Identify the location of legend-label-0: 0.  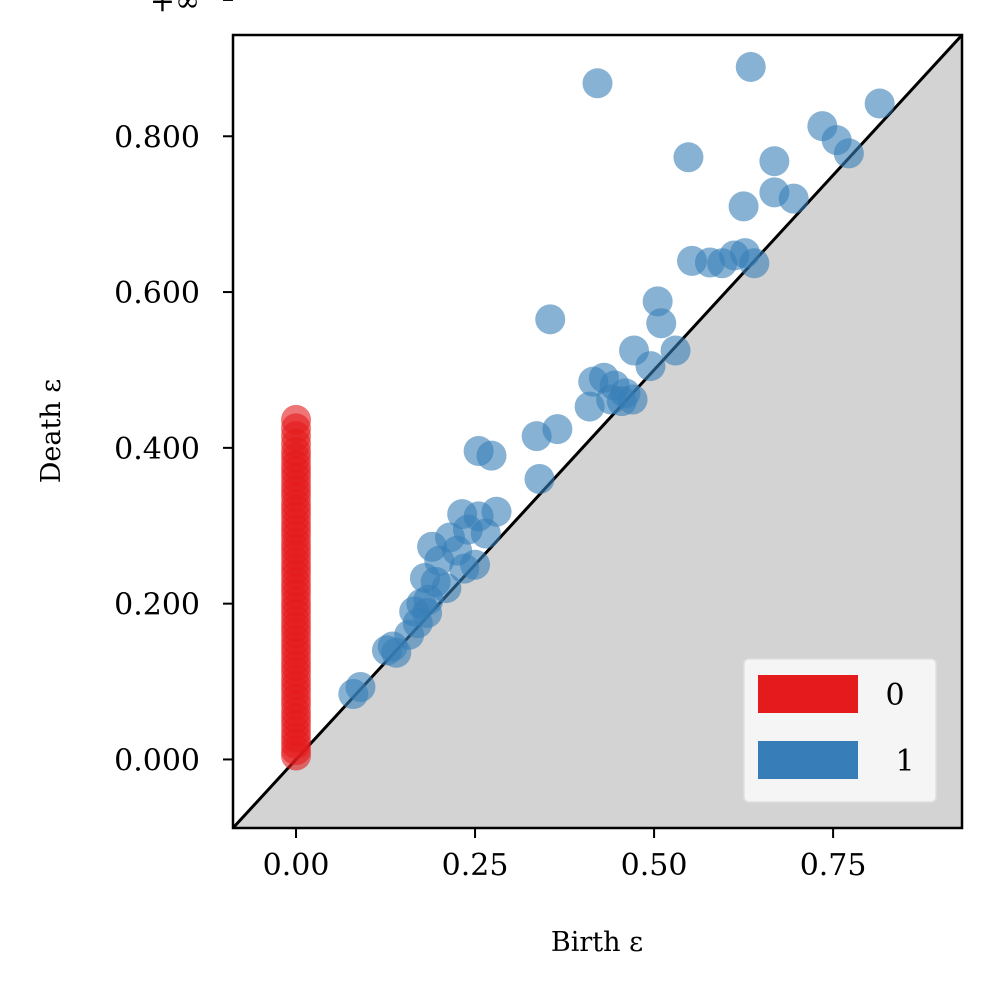
(894, 695).